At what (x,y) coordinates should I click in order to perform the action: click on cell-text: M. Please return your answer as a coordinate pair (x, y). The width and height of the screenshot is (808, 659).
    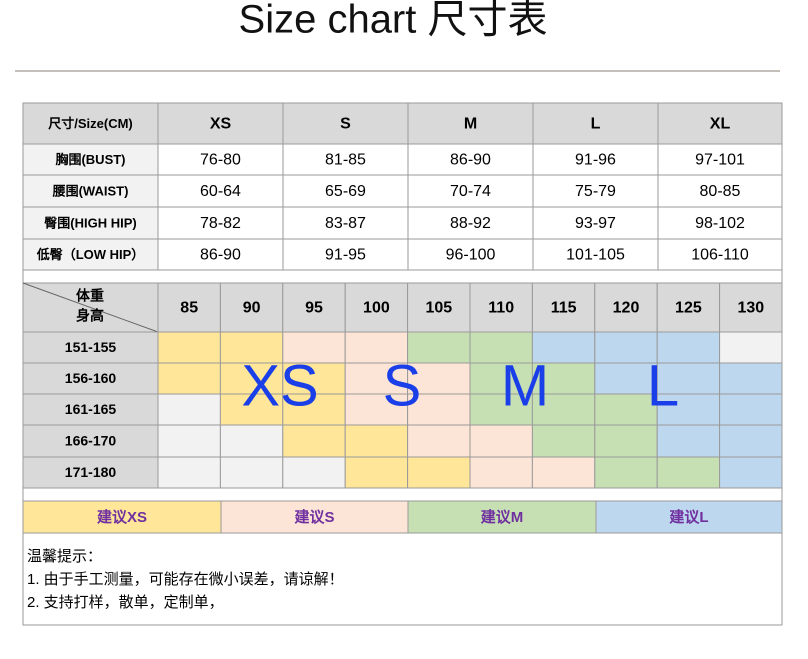
    Looking at the image, I should click on (470, 124).